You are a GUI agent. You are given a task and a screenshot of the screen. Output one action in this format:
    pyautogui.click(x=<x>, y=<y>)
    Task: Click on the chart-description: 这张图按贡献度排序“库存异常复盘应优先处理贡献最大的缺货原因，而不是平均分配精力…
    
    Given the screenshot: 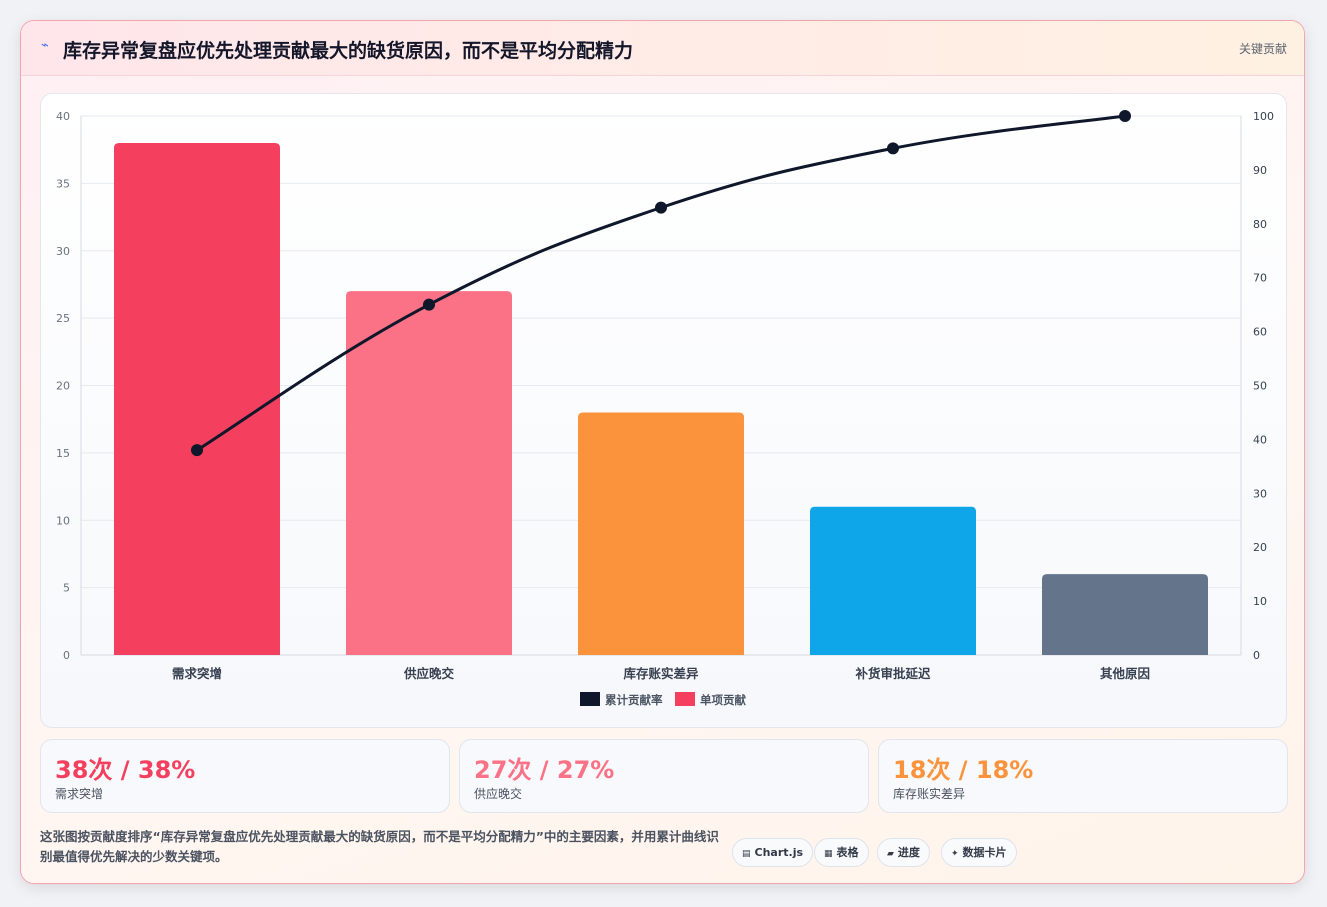 What is the action you would take?
    pyautogui.click(x=379, y=846)
    